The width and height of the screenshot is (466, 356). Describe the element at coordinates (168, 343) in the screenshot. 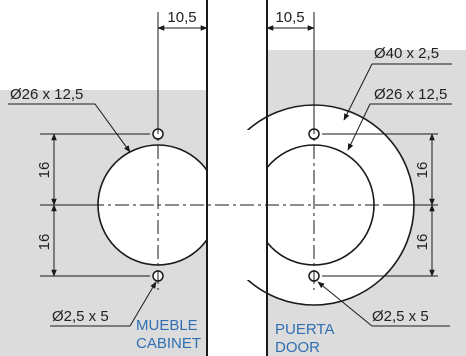

I see `cabinet-label-en: CABINET` at that location.